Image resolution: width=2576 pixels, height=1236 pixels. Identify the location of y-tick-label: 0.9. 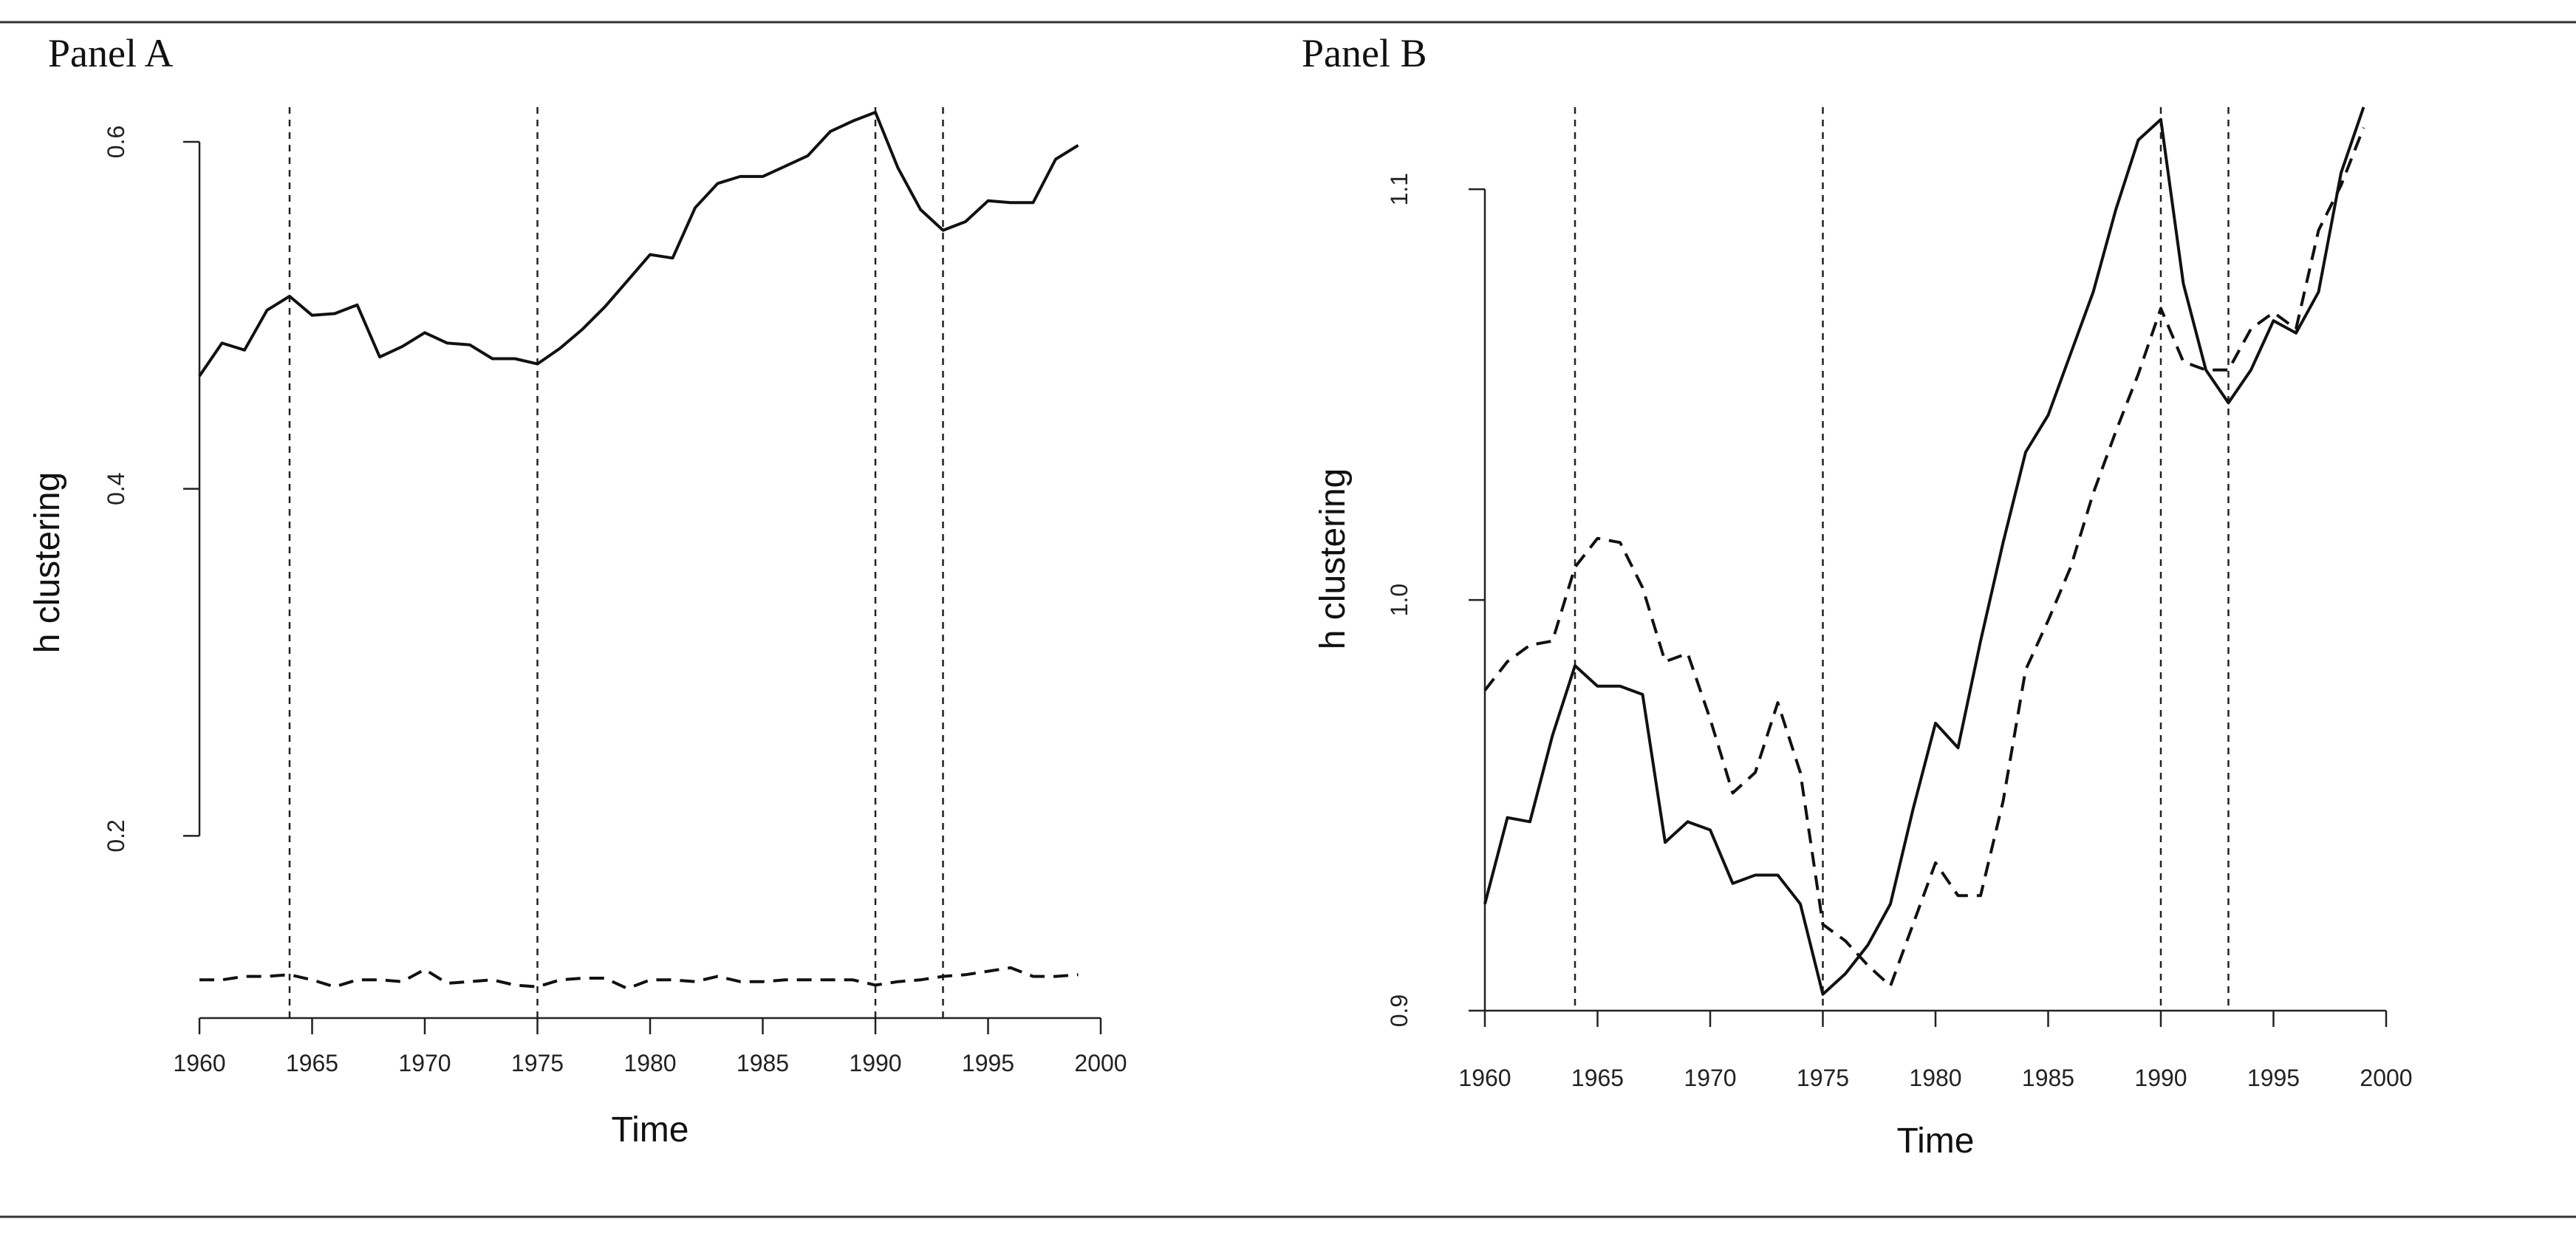
(1399, 1010).